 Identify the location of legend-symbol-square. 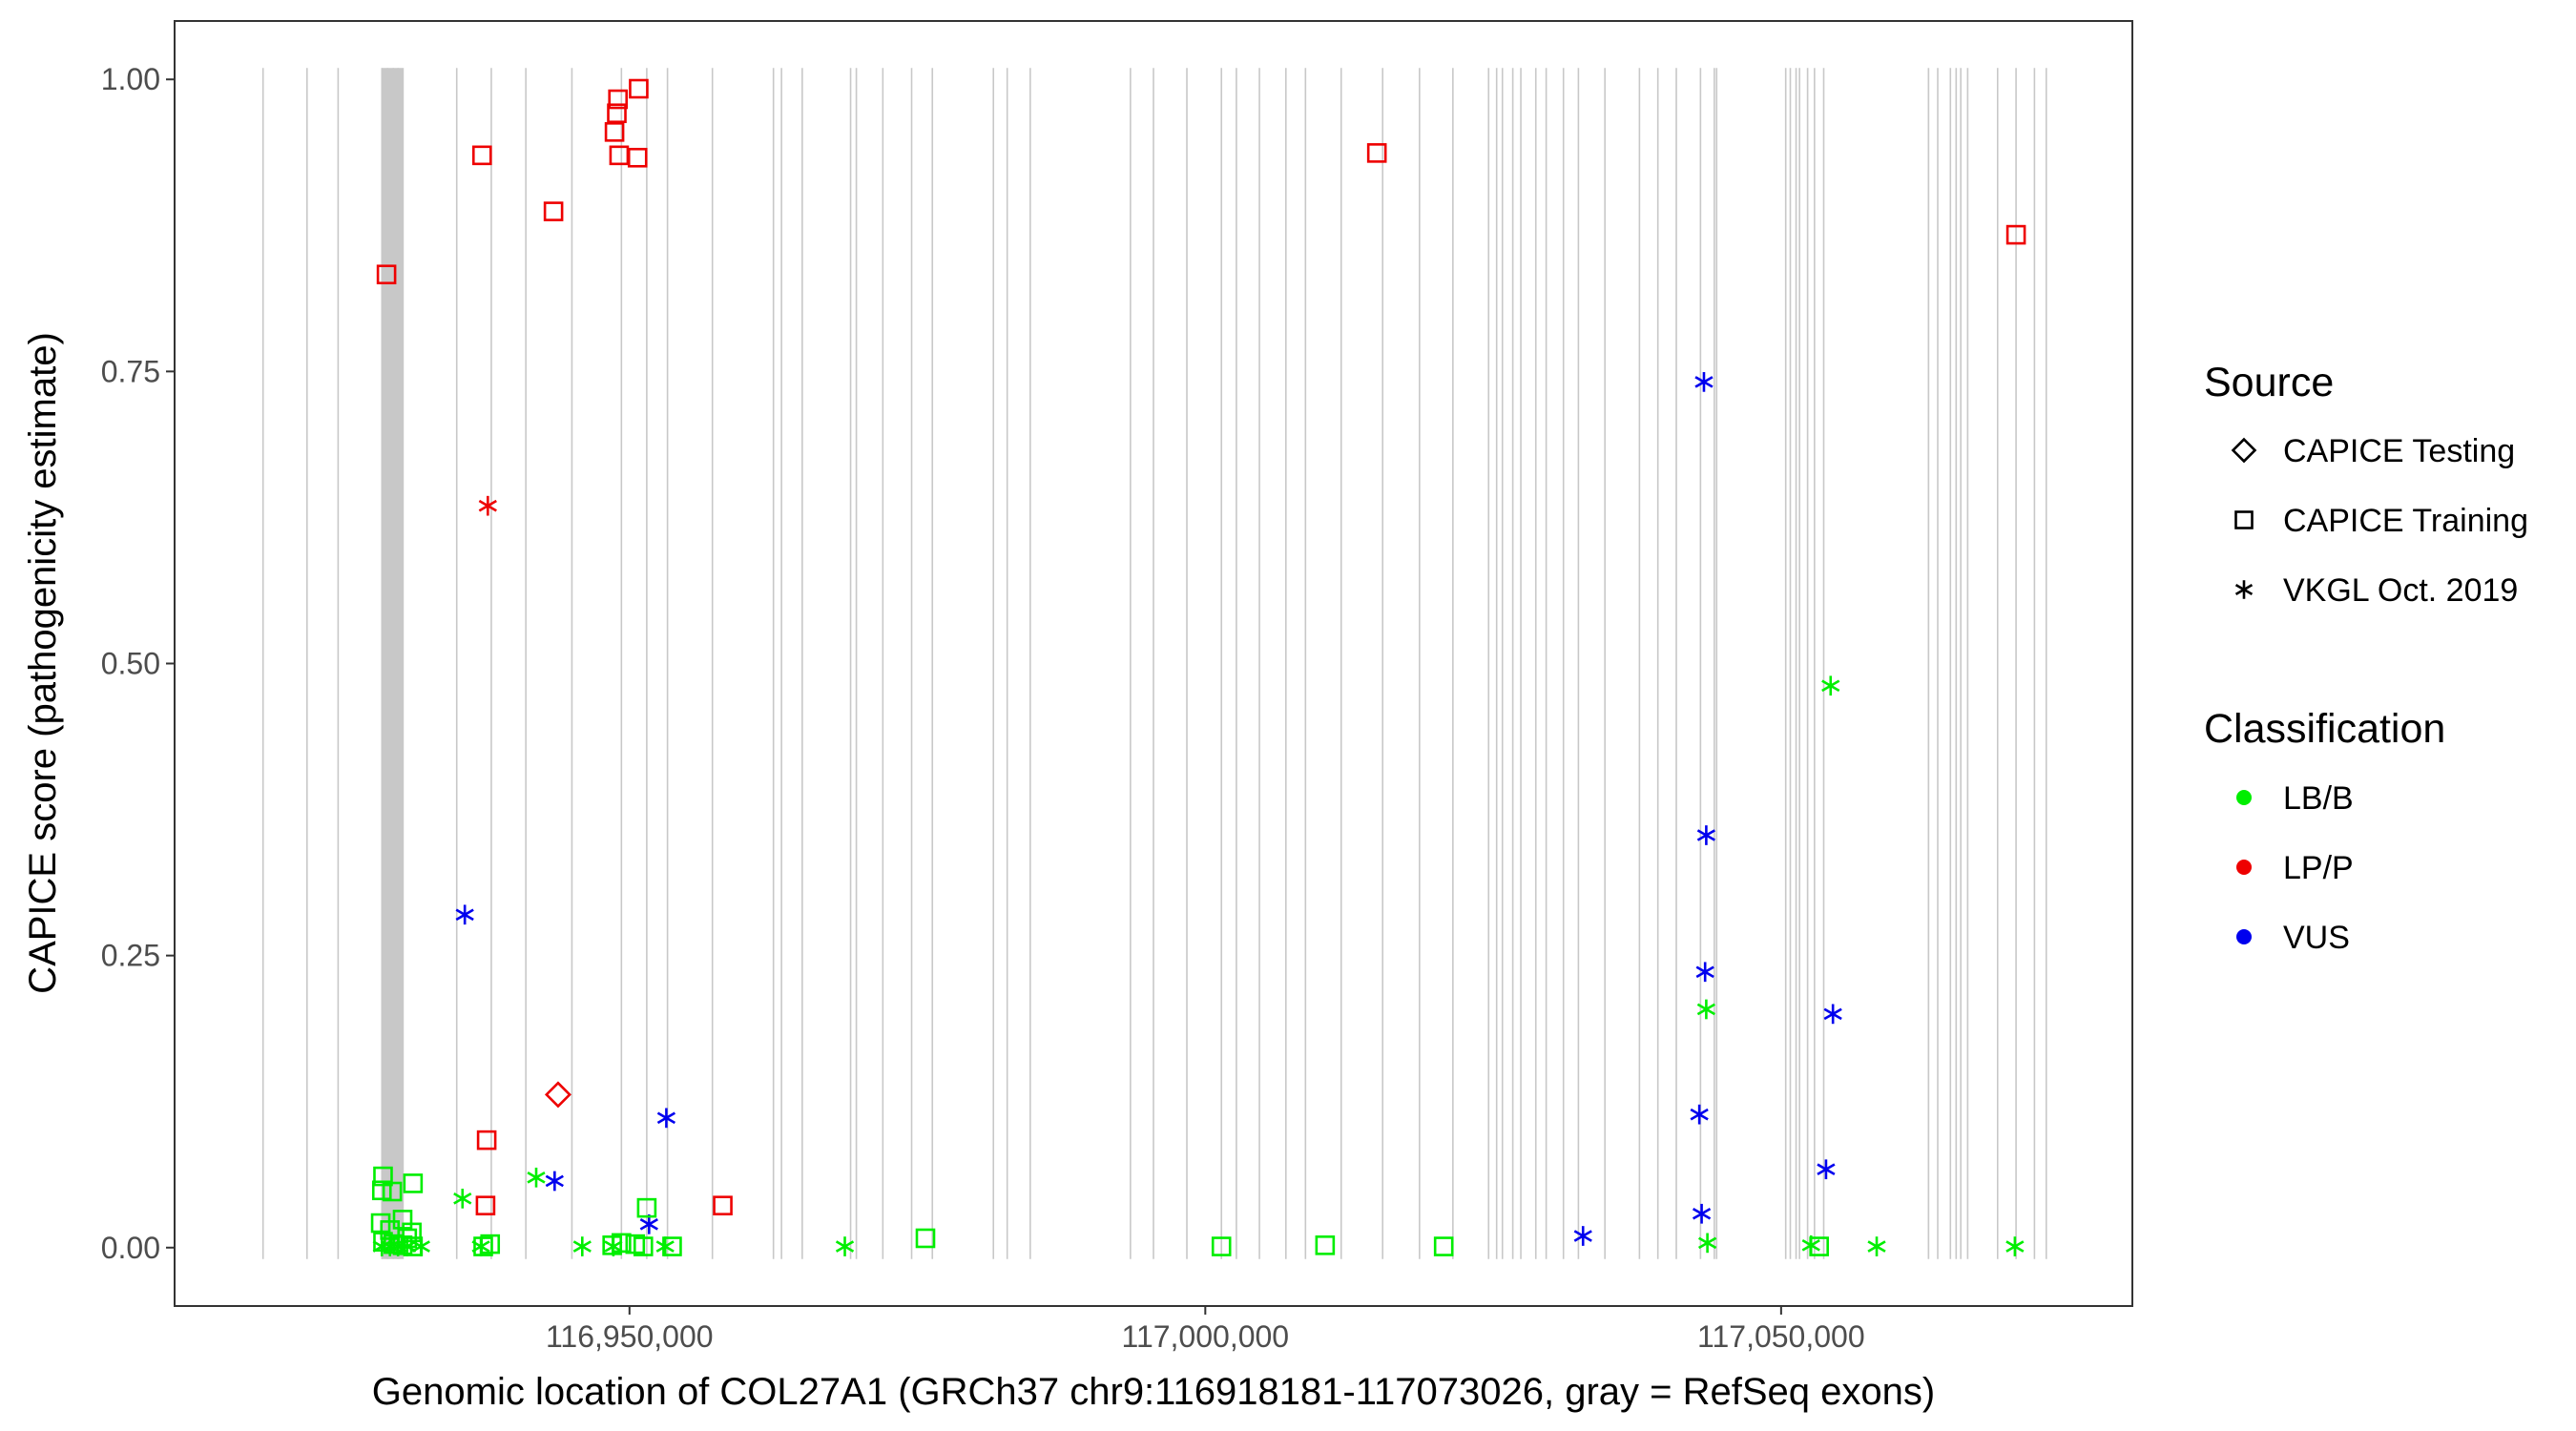
(2244, 519).